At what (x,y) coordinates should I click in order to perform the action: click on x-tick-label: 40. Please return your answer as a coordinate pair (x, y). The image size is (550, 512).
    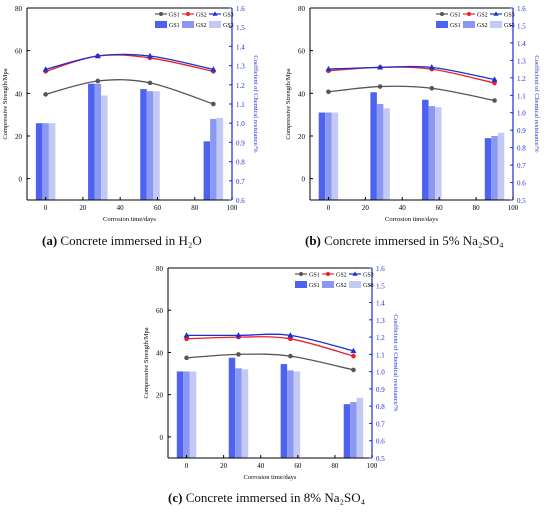
    Looking at the image, I should click on (403, 208).